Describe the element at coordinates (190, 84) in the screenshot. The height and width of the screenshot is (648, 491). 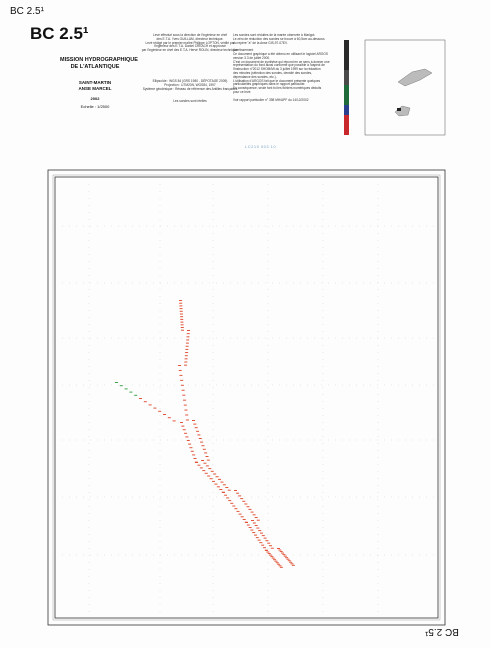
I see `note-line: Projection : UTM20N, WGS84, 1997` at that location.